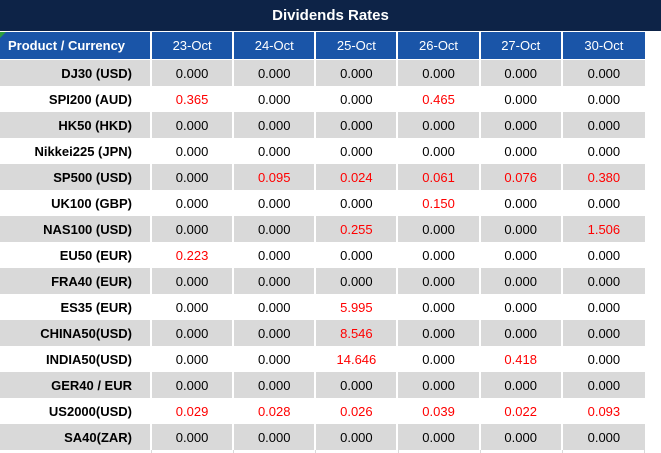 The image size is (661, 453). I want to click on value-cell: 0.076, so click(521, 177).